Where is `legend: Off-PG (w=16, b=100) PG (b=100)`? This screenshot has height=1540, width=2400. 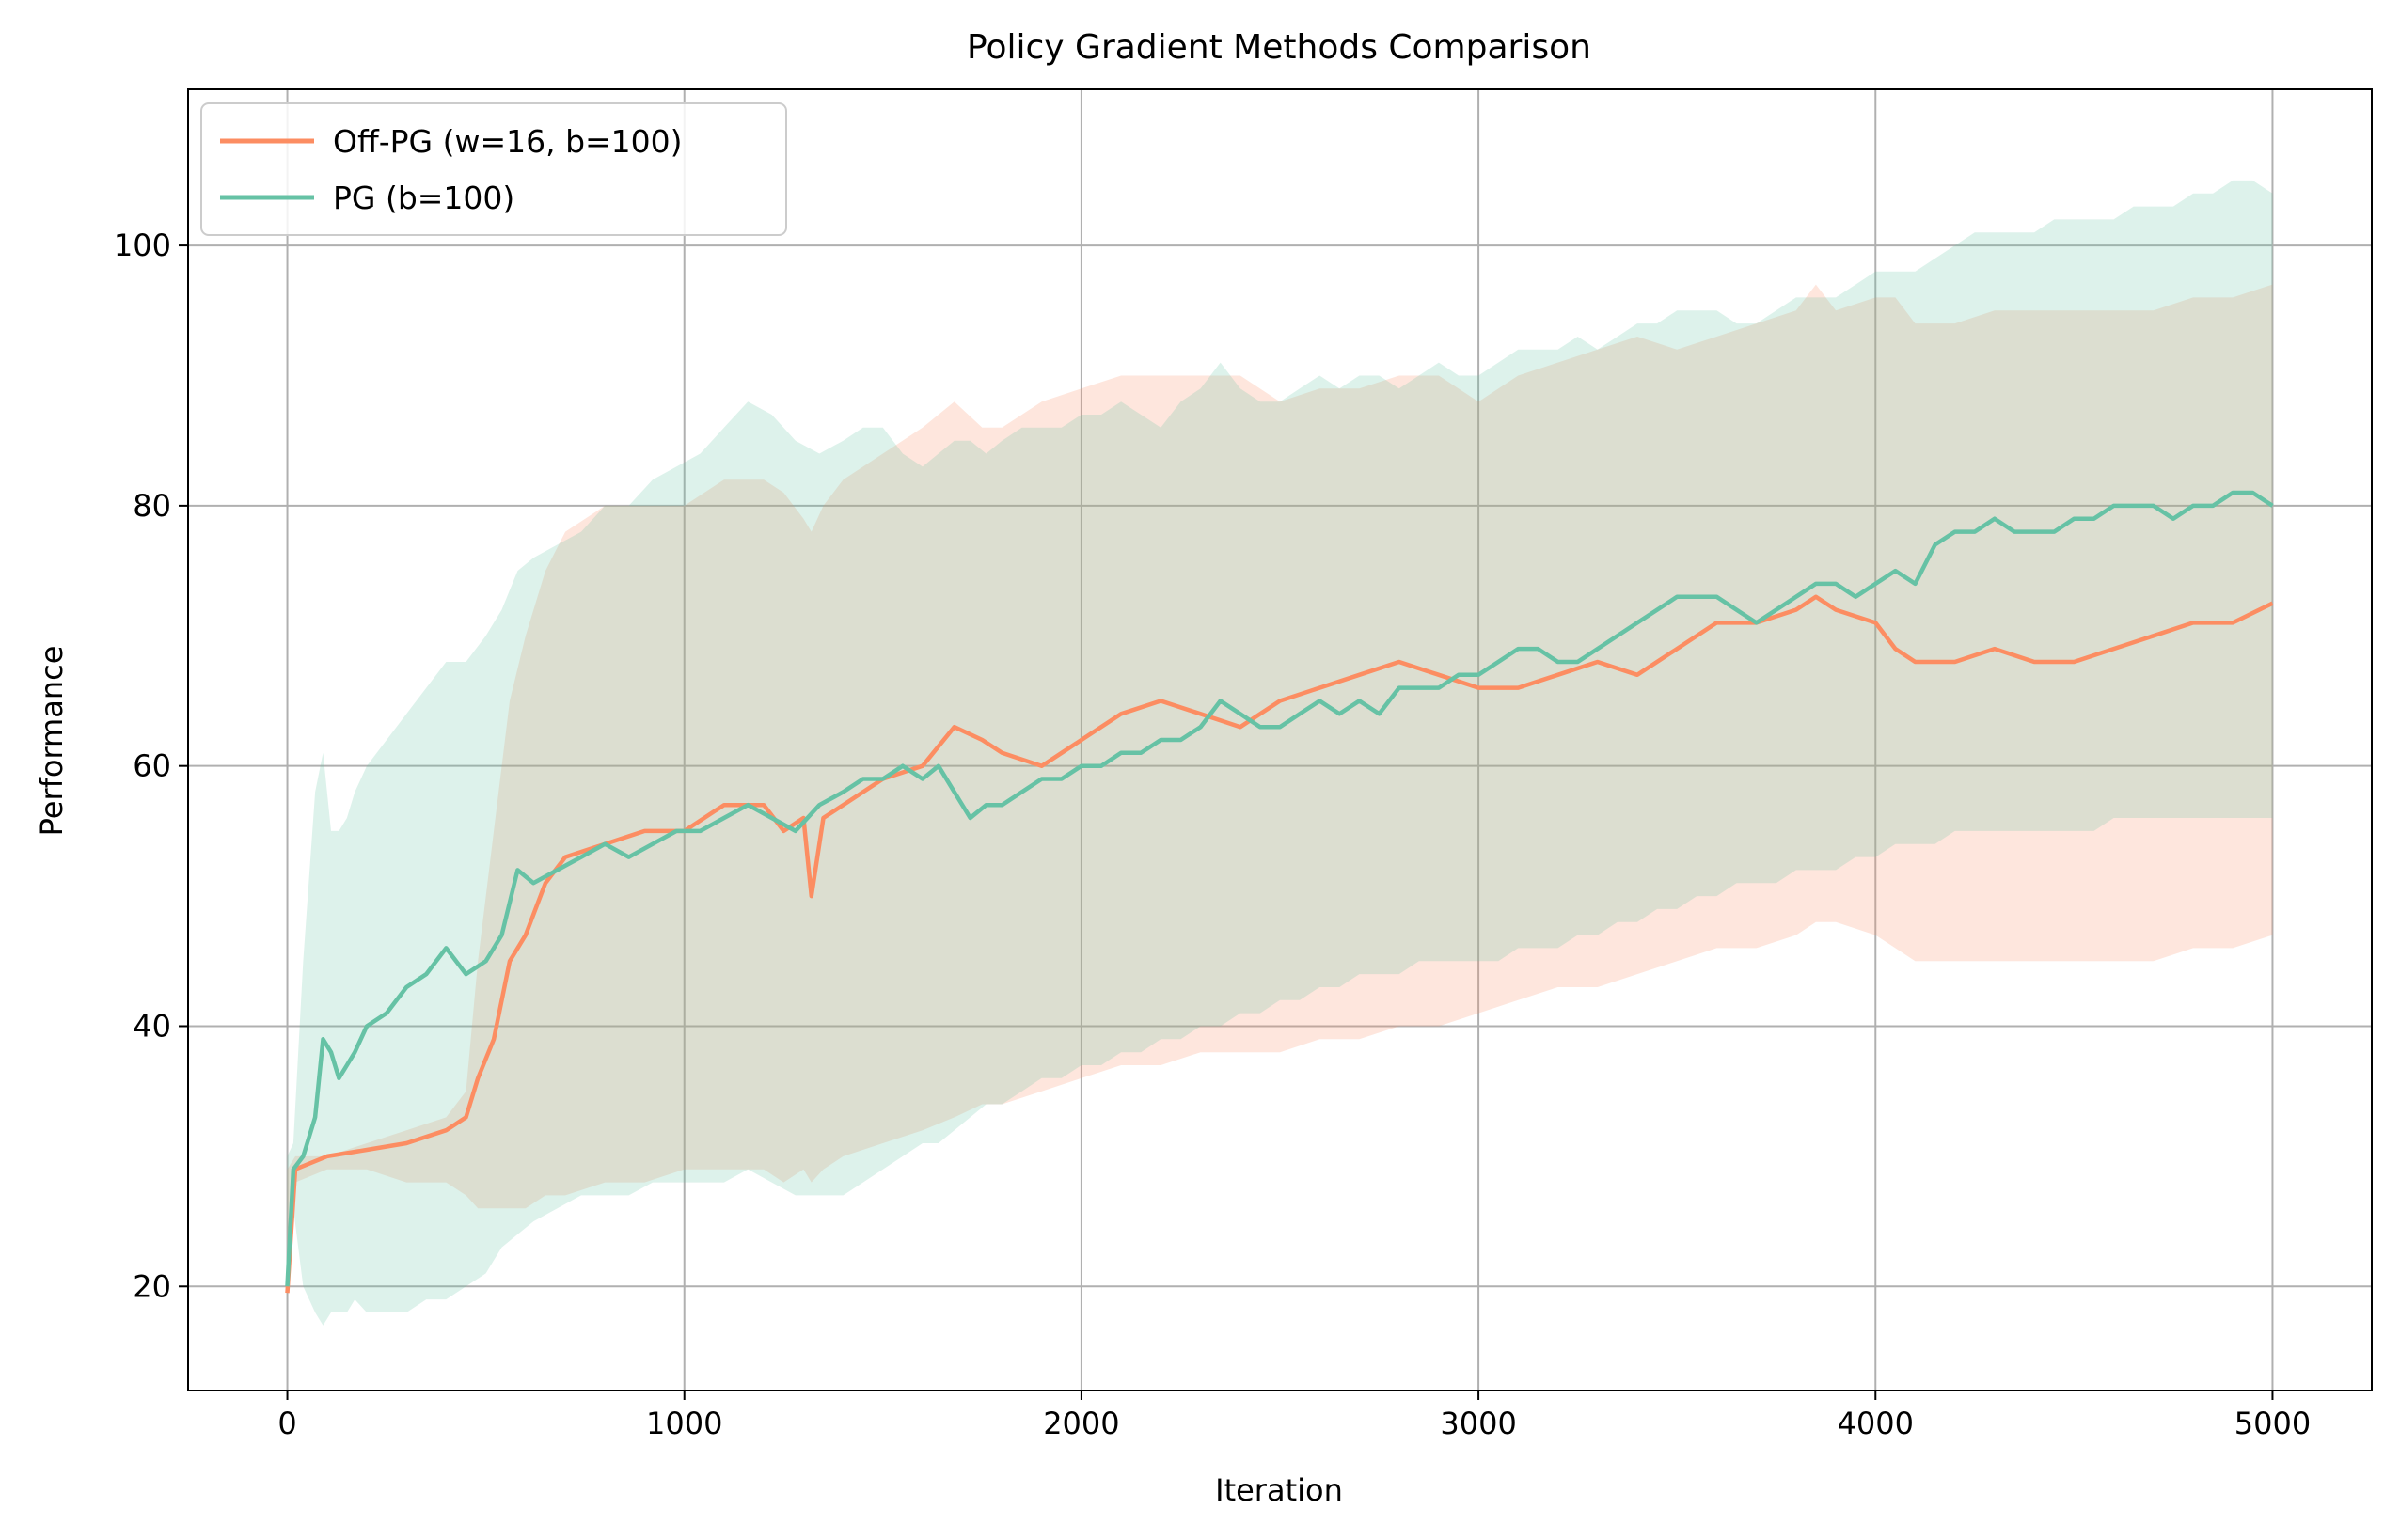
legend: Off-PG (w=16, b=100) PG (b=100) is located at coordinates (493, 169).